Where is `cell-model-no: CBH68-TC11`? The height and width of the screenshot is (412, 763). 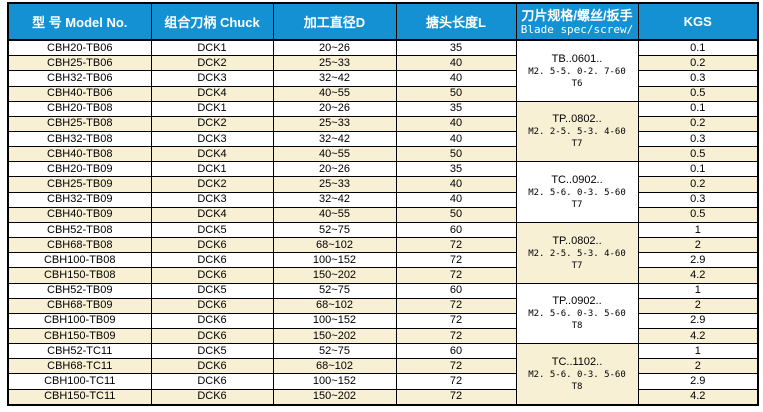 cell-model-no: CBH68-TC11 is located at coordinates (79, 366).